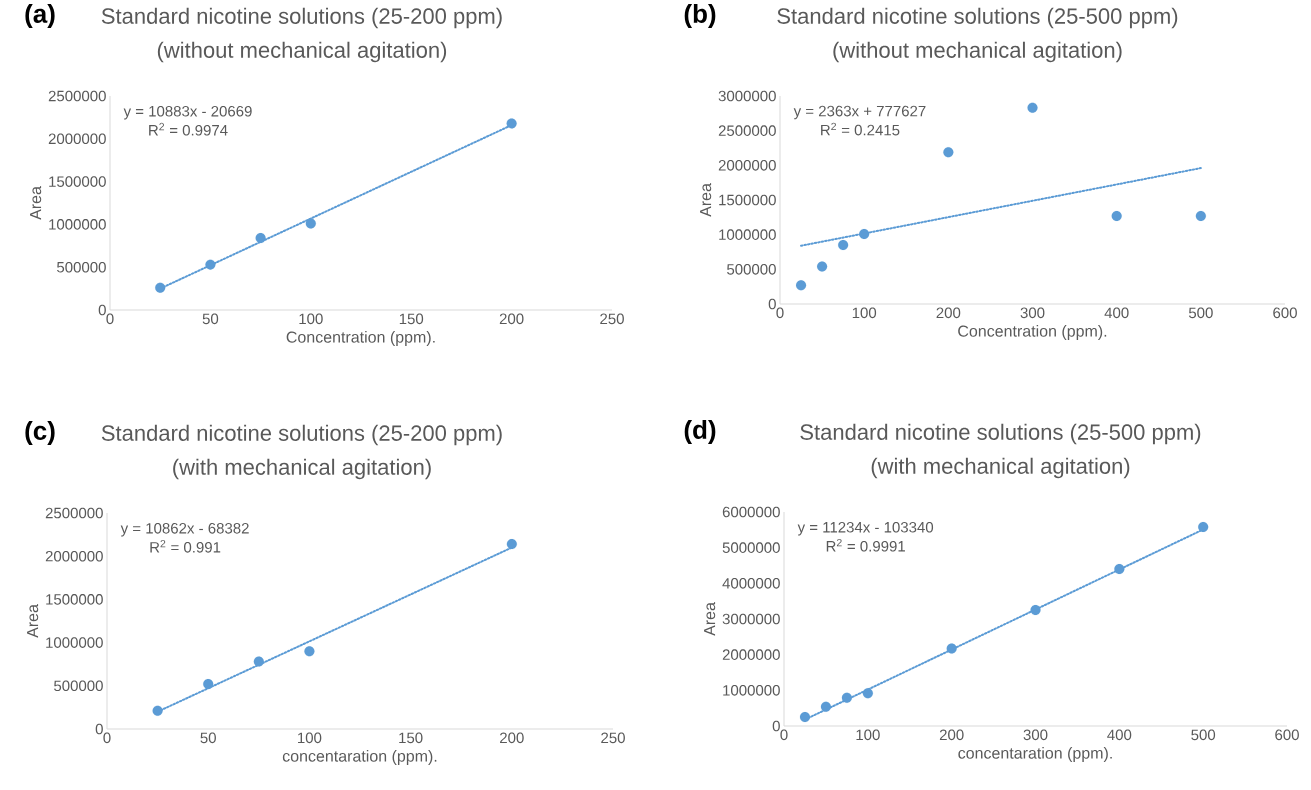 This screenshot has height=790, width=1311. I want to click on annotation: y = 10862x - 68382, so click(184, 530).